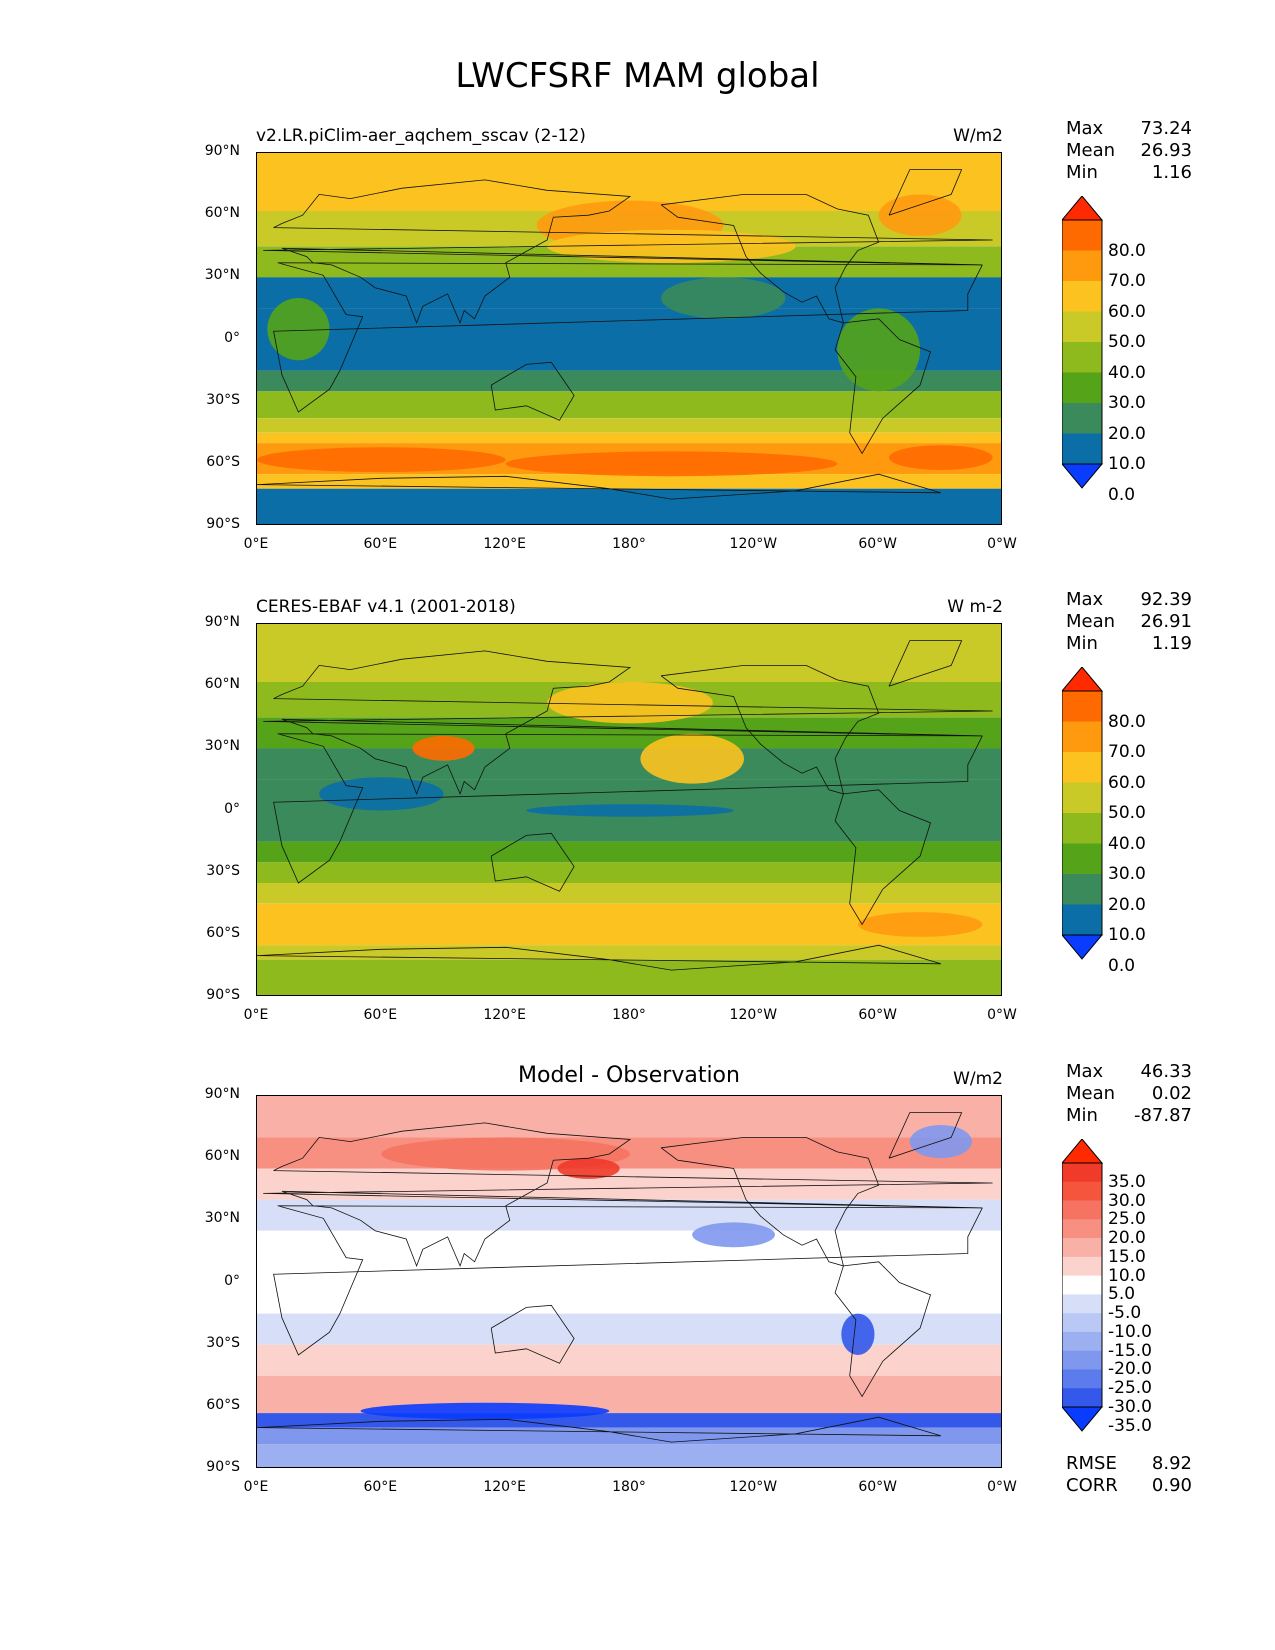  What do you see at coordinates (1130, 1388) in the screenshot?
I see `colorbar-tick-label: -25.0` at bounding box center [1130, 1388].